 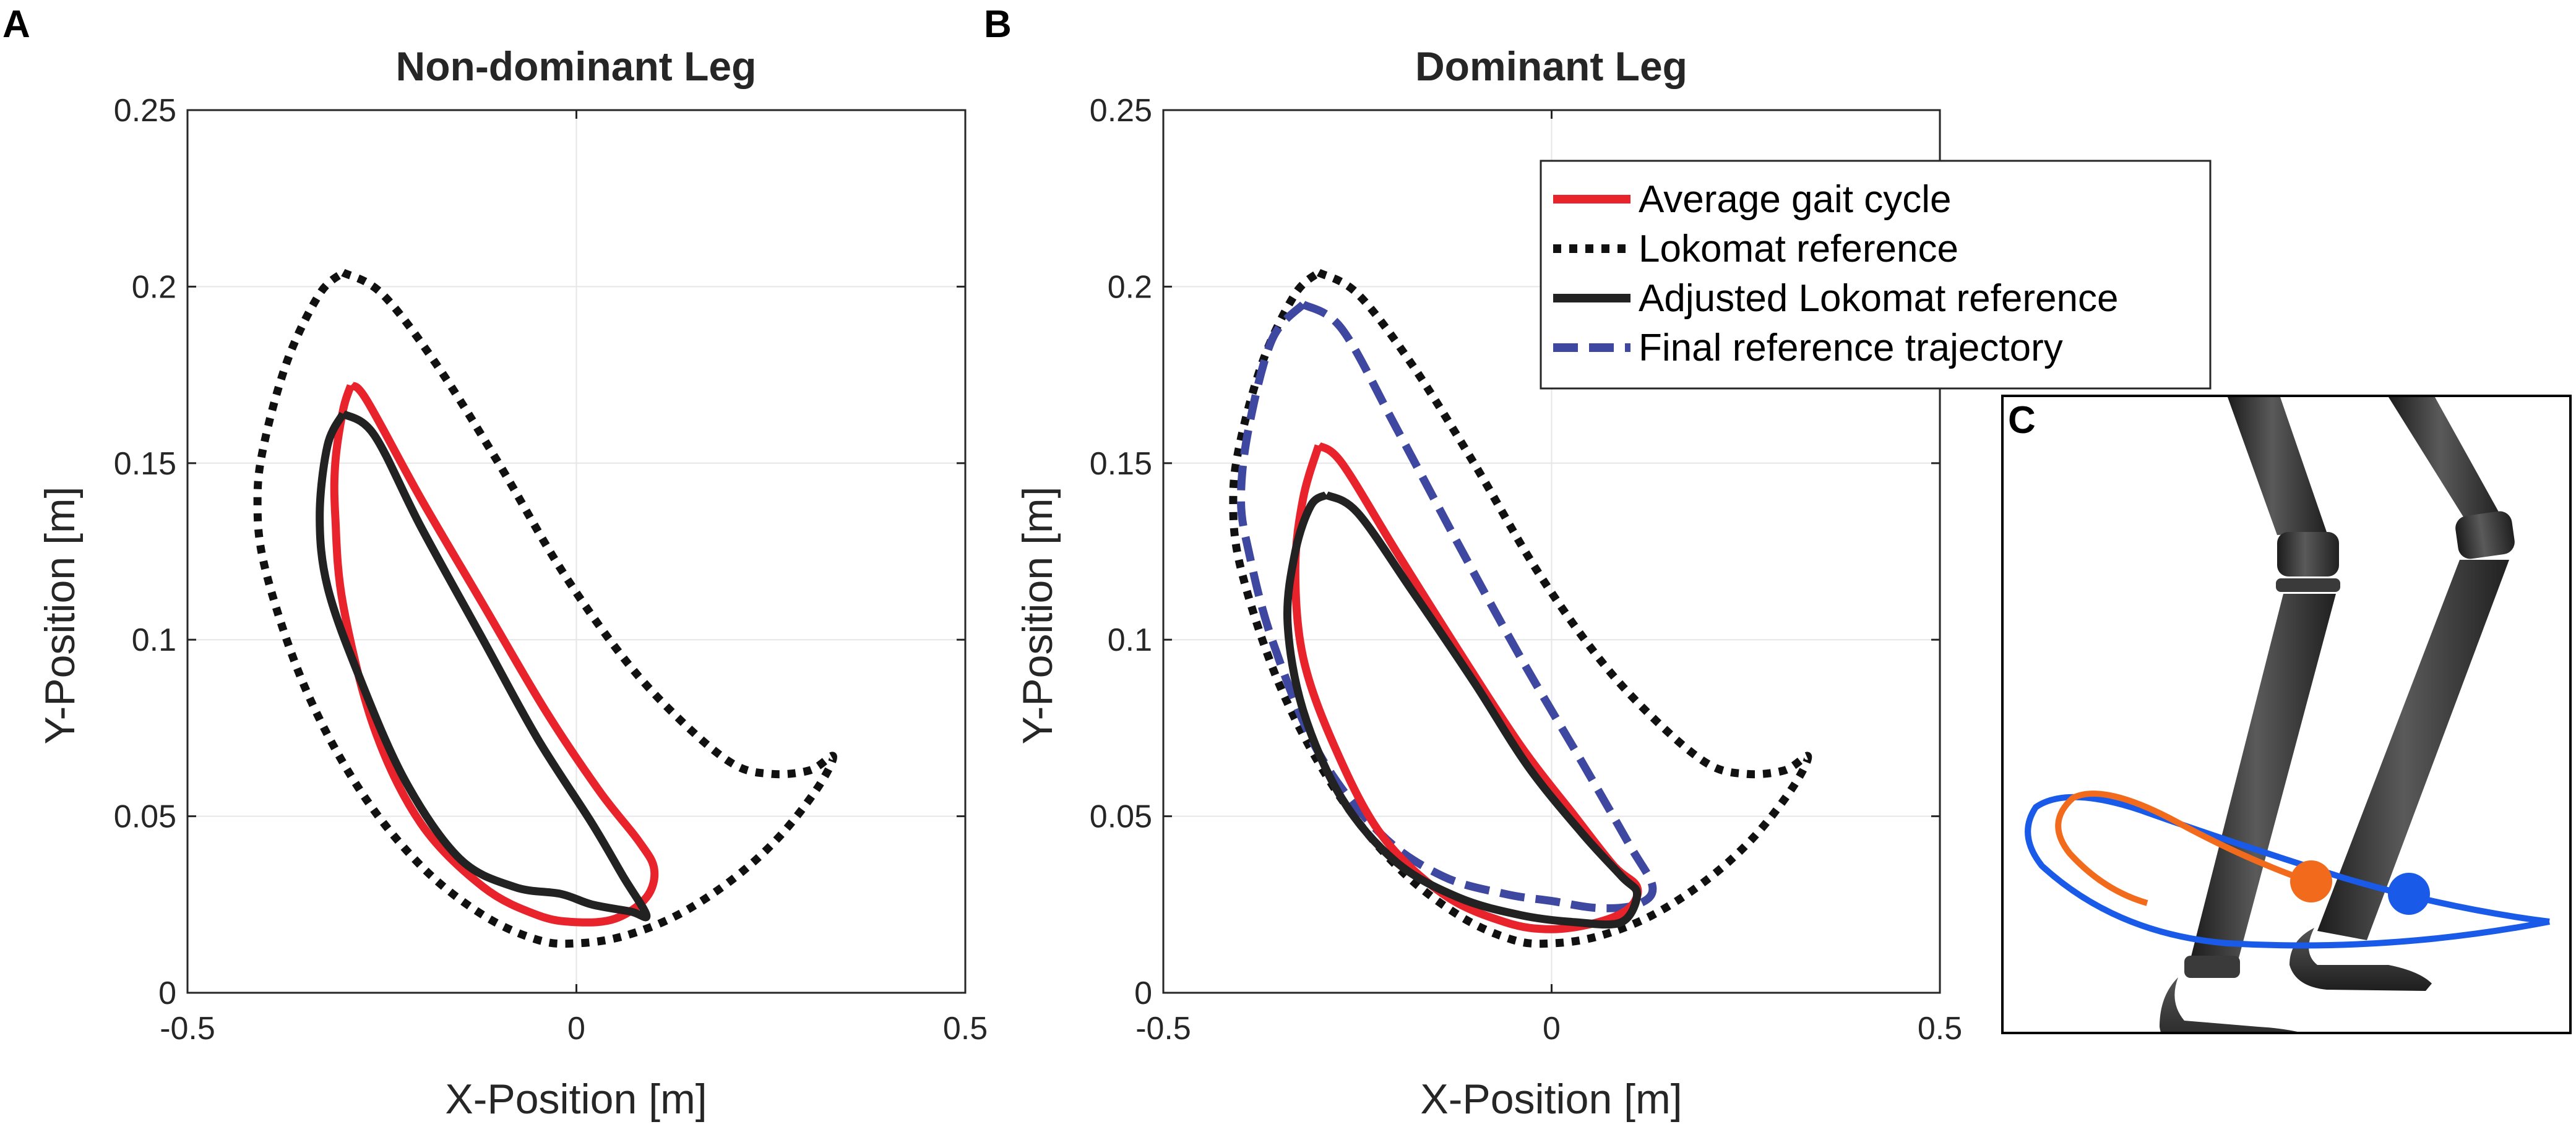 I want to click on chart-b-ylabel: Y-Position [m], so click(x=1037, y=616).